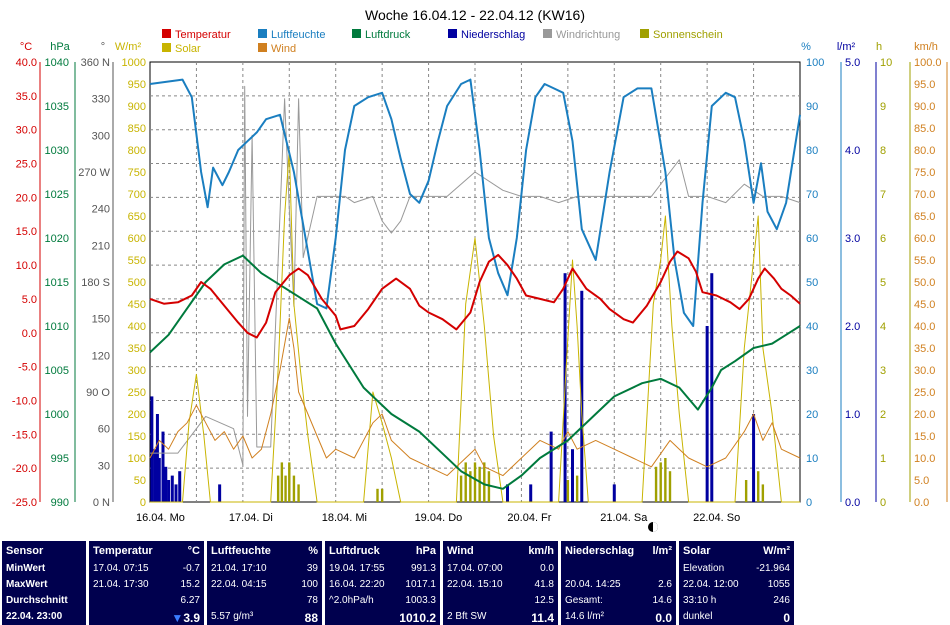 The image size is (950, 625). What do you see at coordinates (121, 584) in the screenshot?
I see `temp-max-time: 21.04. 17:30` at bounding box center [121, 584].